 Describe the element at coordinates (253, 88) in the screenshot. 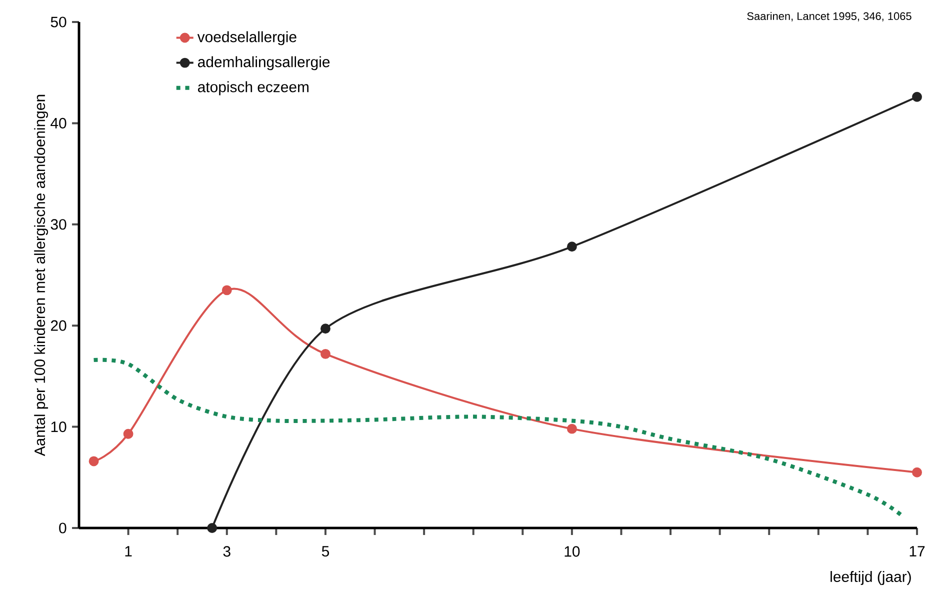

I see `legend-label: atopisch eczeem` at that location.